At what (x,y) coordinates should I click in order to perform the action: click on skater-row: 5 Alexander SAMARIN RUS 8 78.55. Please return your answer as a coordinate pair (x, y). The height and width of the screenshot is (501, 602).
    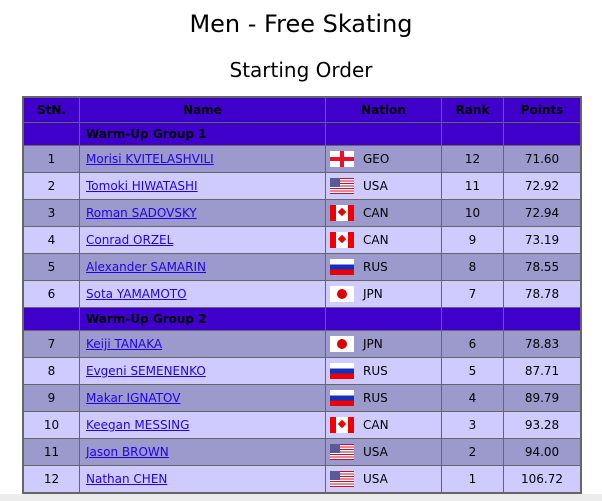
    Looking at the image, I should click on (302, 267).